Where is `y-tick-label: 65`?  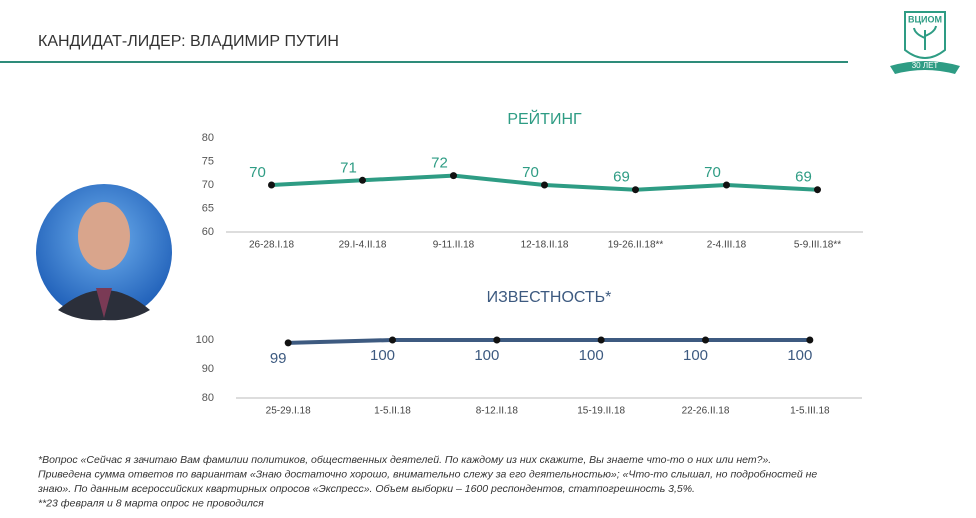
y-tick-label: 65 is located at coordinates (208, 208).